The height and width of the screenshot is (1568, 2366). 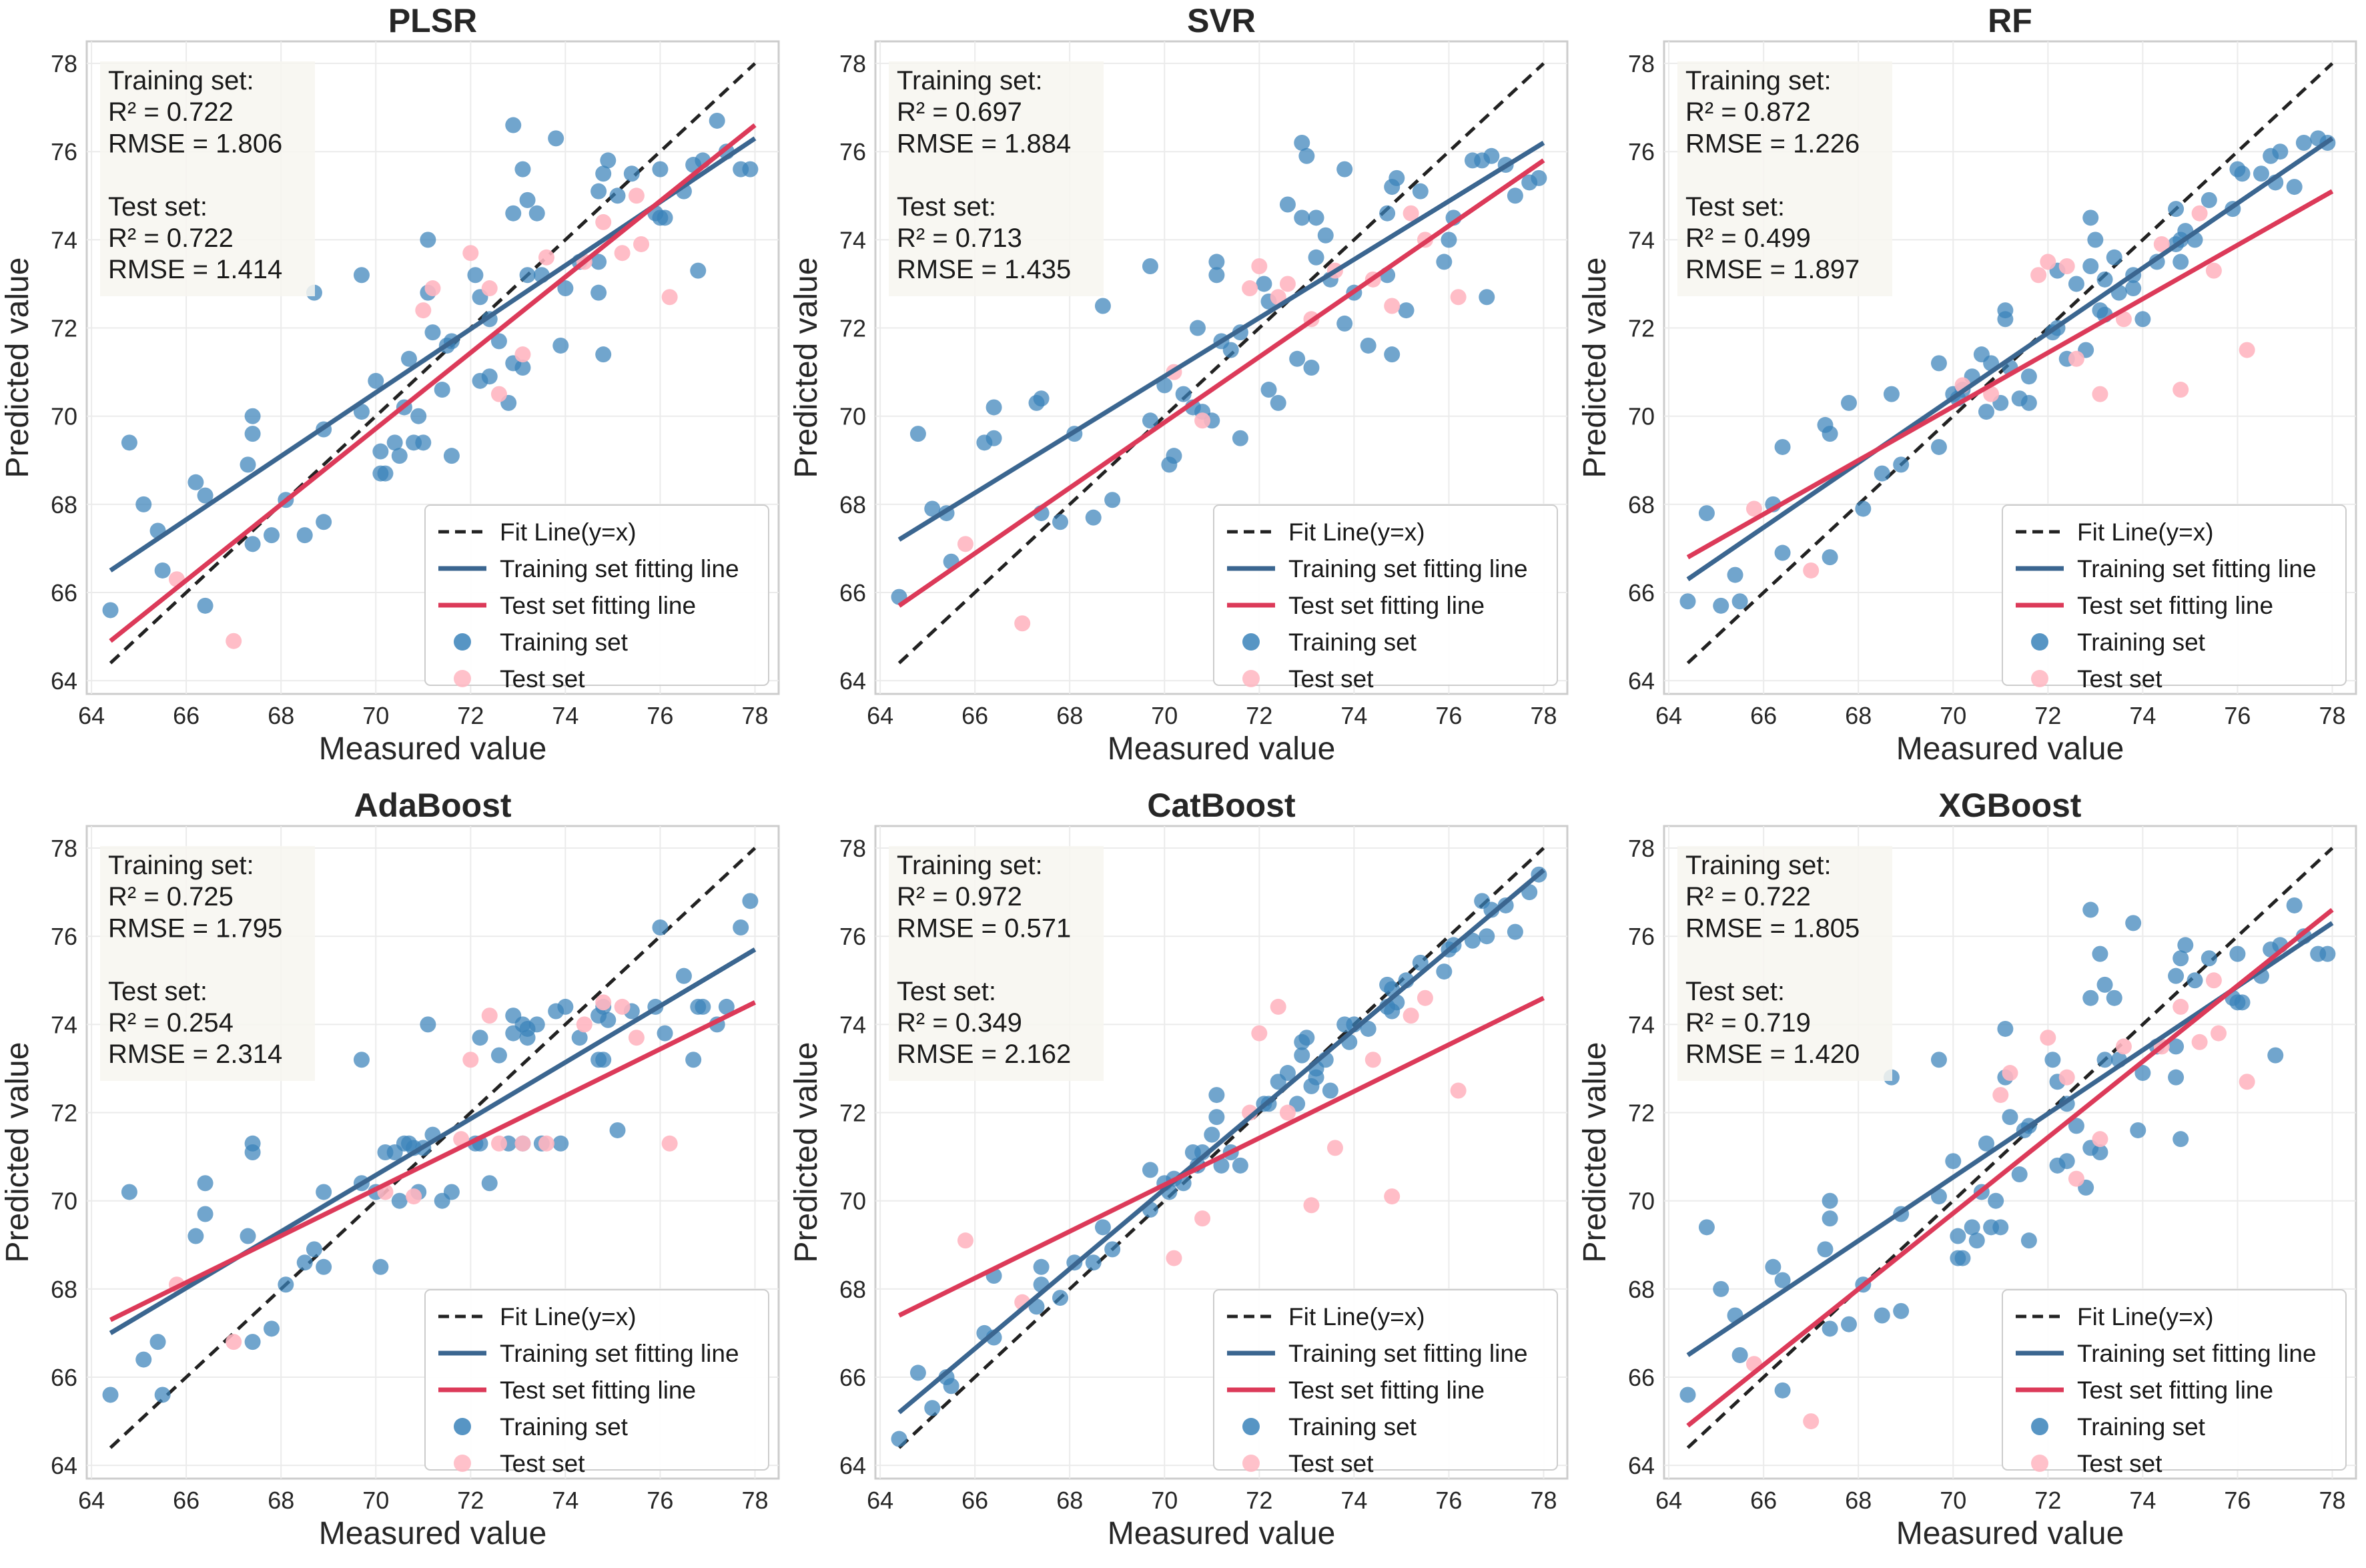 I want to click on y-tick-label: 70, so click(x=64, y=416).